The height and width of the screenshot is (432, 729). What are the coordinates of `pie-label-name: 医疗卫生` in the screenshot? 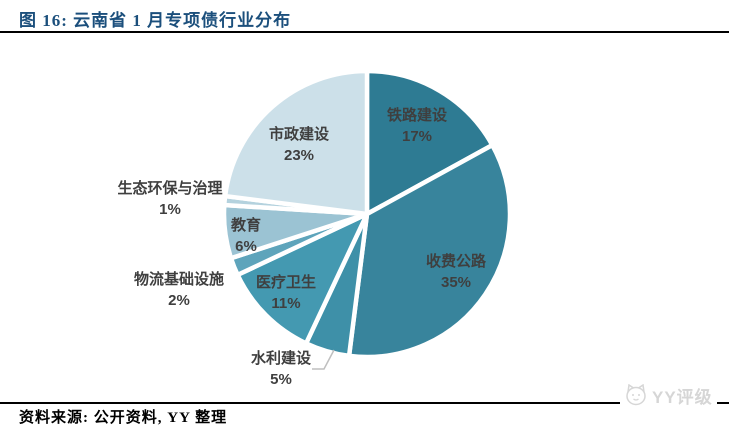 It's located at (286, 282).